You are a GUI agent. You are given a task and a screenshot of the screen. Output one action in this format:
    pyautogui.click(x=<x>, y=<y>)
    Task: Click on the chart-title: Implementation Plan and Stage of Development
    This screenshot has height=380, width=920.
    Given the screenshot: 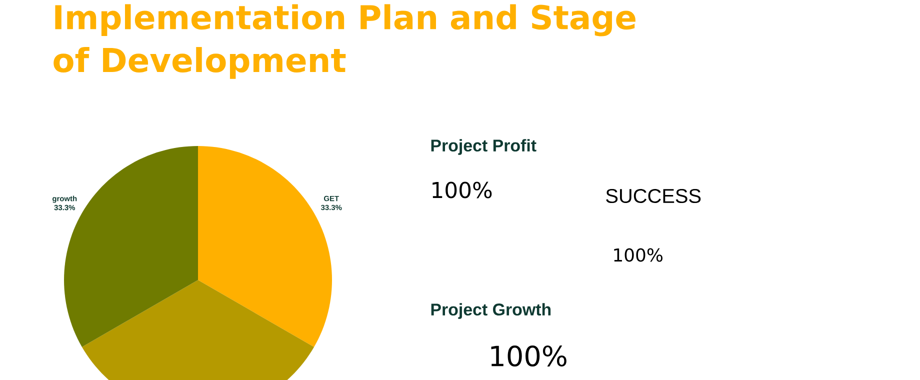 What is the action you would take?
    pyautogui.click(x=345, y=41)
    